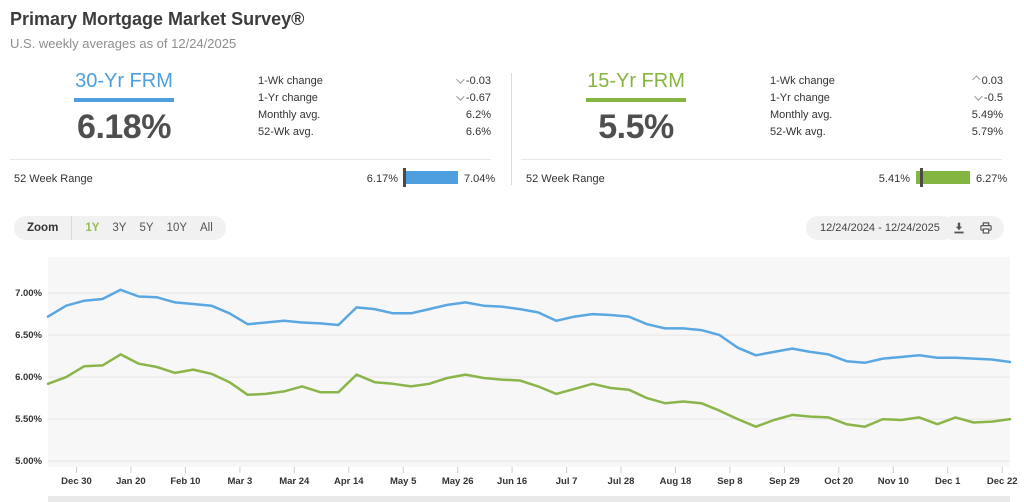  Describe the element at coordinates (177, 228) in the screenshot. I see `zoom-option-10y: 10Y` at that location.